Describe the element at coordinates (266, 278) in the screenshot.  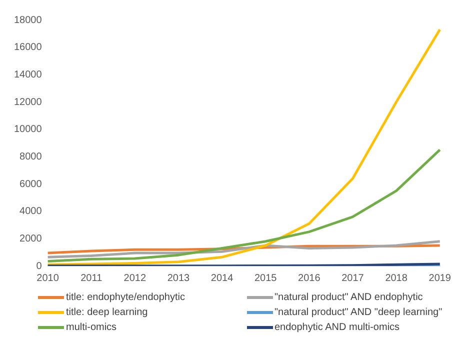
I see `x-tick-label: 2015` at that location.